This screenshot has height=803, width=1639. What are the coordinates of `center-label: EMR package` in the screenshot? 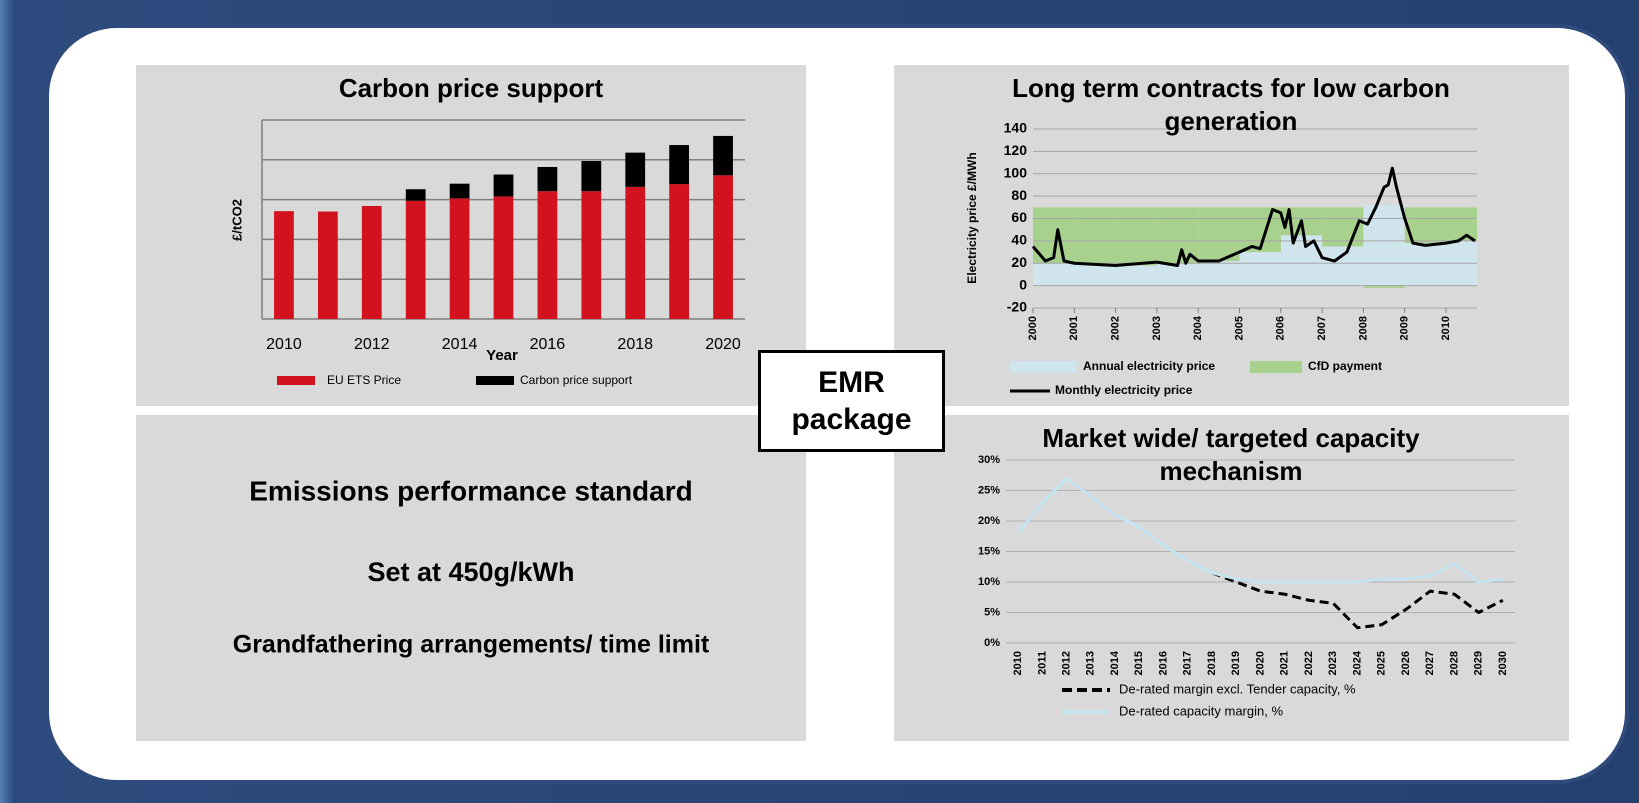 It's located at (851, 401).